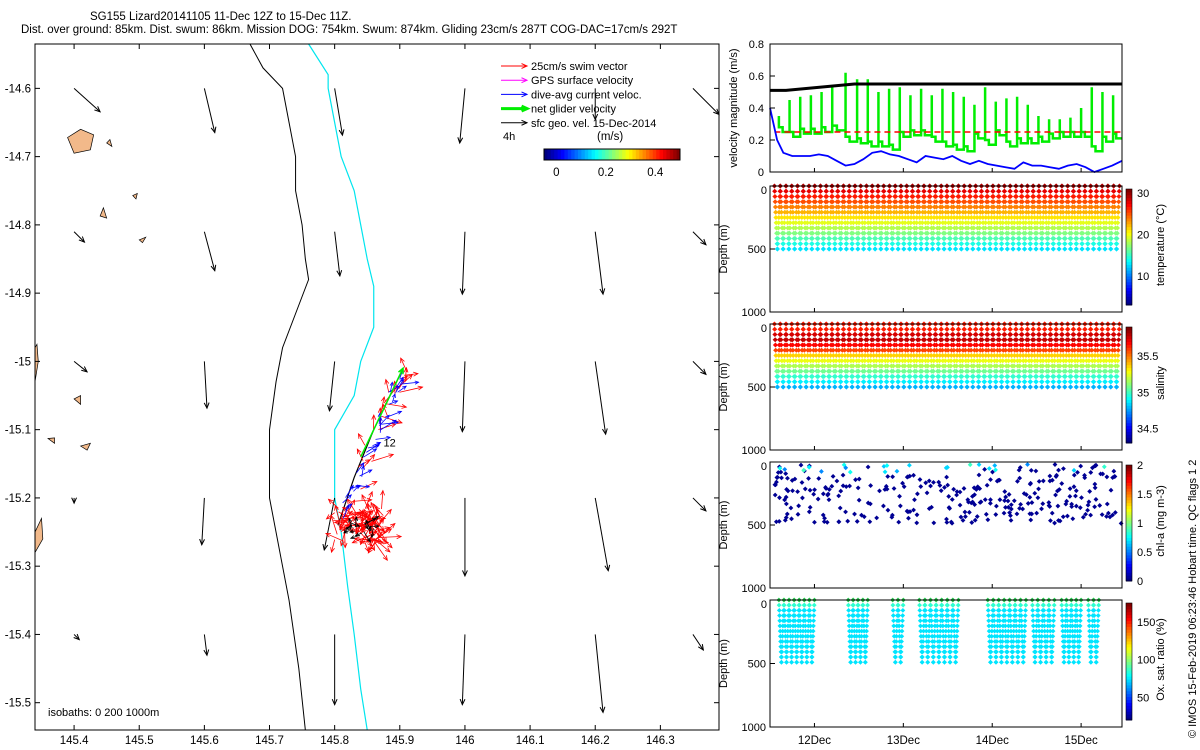  Describe the element at coordinates (1129, 295) in the screenshot. I see `temperature-colorbar-cell` at that location.